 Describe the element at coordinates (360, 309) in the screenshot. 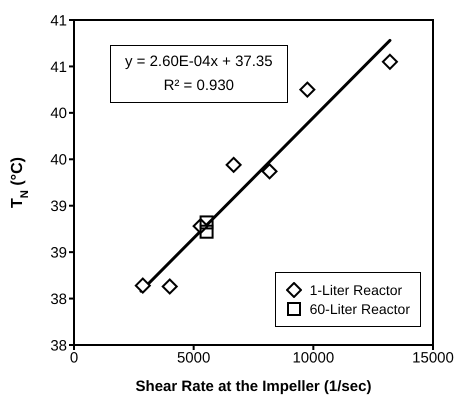

I see `legend-label: 60-Liter Reactor` at that location.